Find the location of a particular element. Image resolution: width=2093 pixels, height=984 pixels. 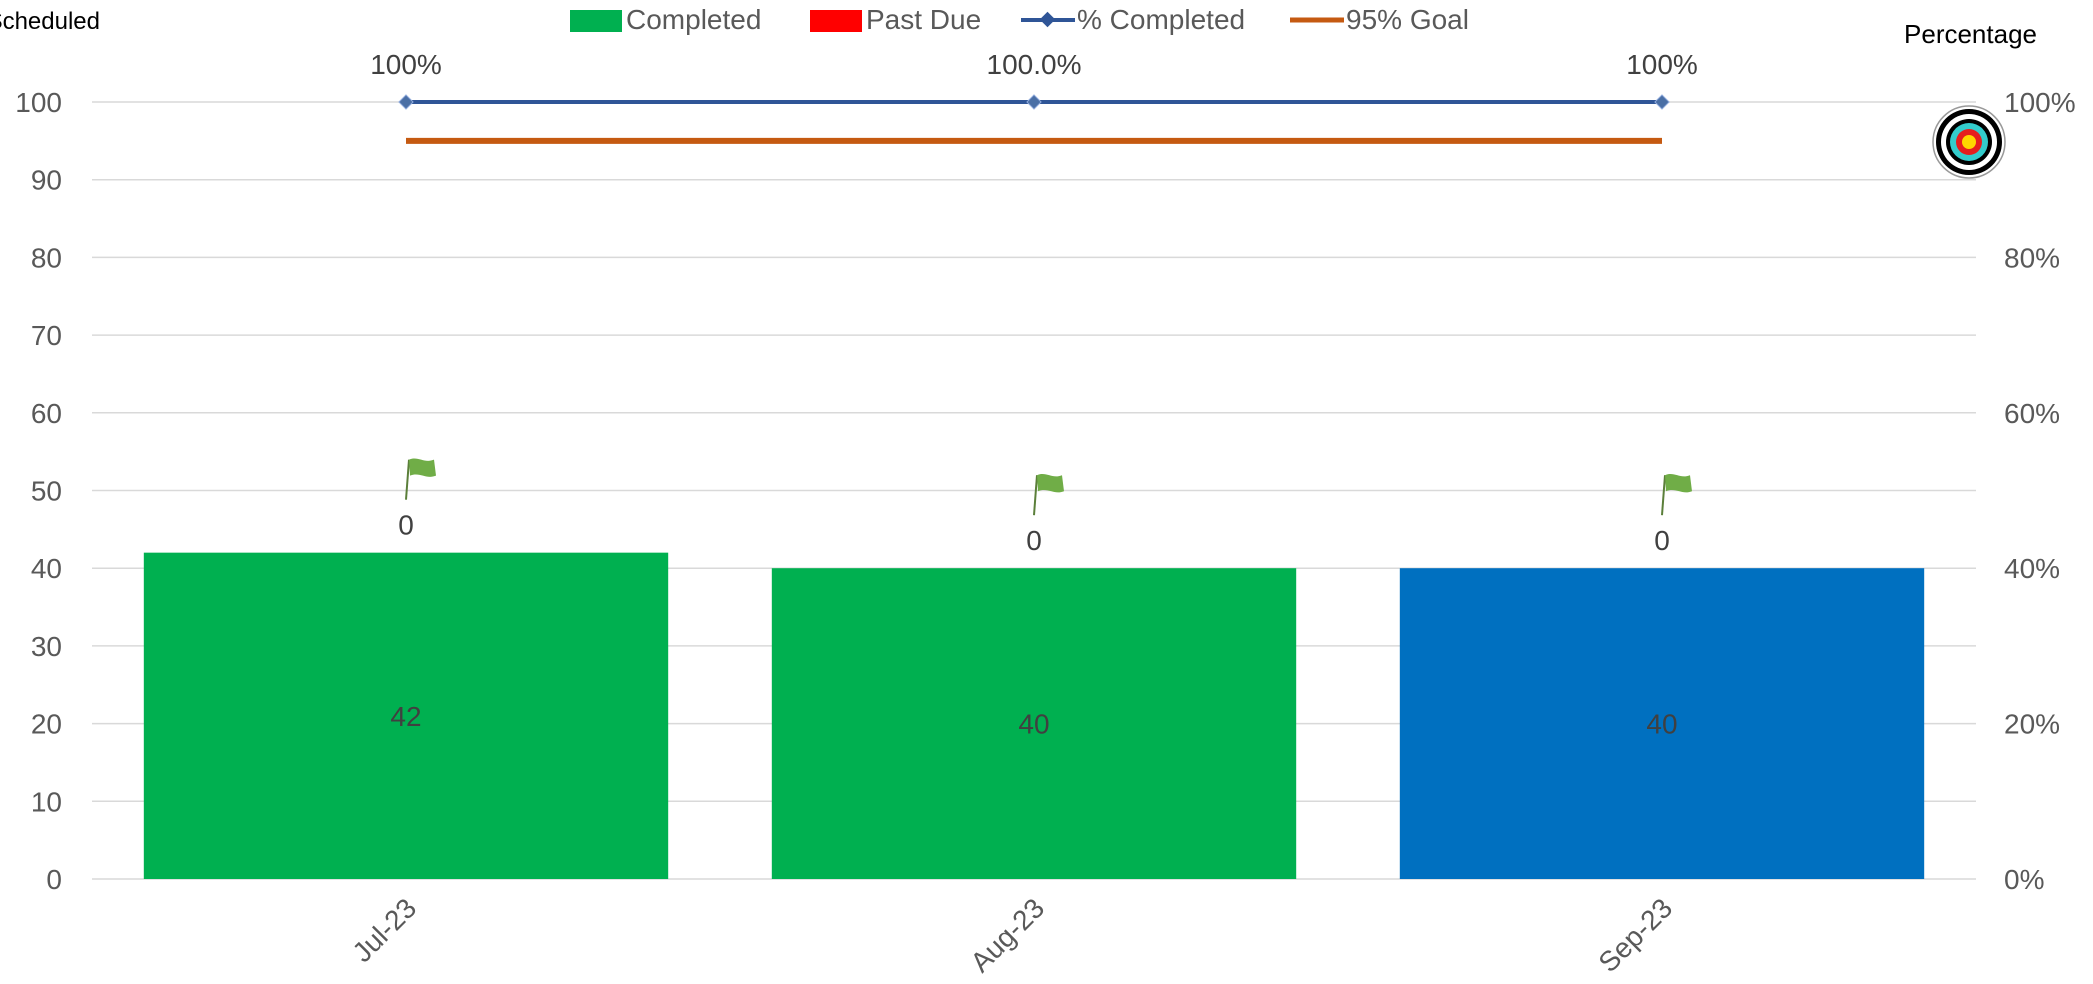

line-series: 100% 100.0% 100% is located at coordinates (1034, 95).